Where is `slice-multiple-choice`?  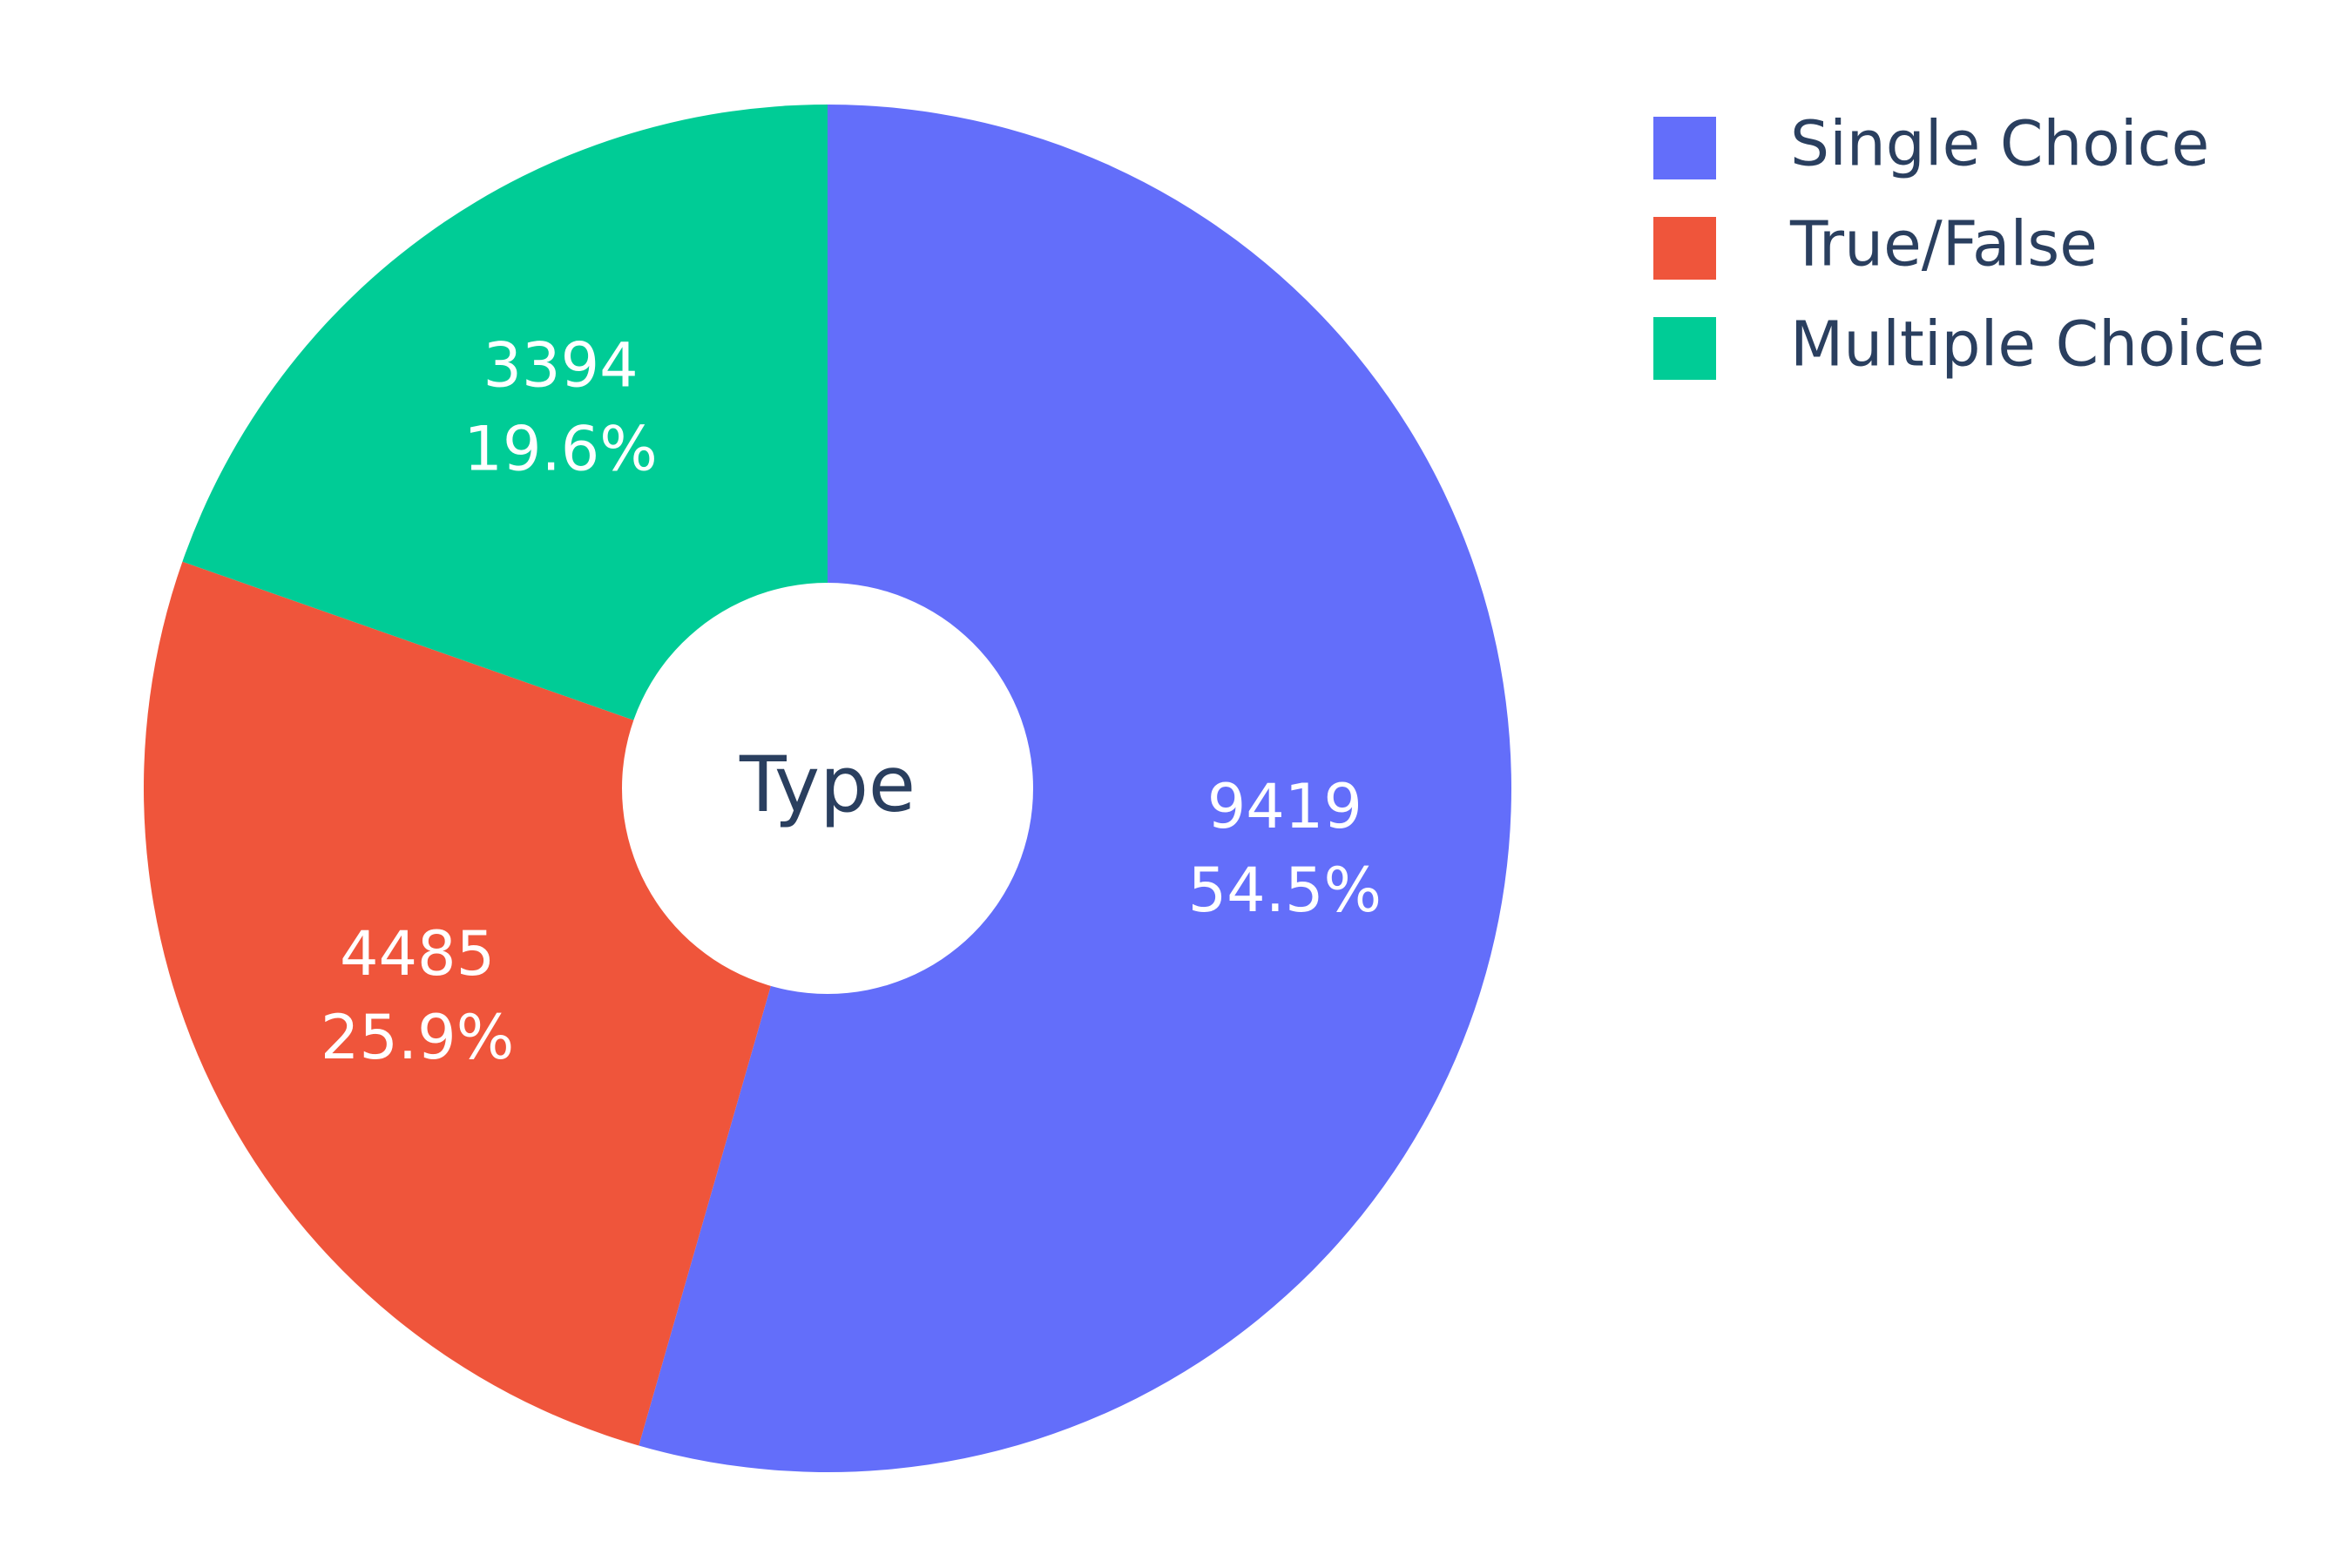
slice-multiple-choice is located at coordinates (505, 446).